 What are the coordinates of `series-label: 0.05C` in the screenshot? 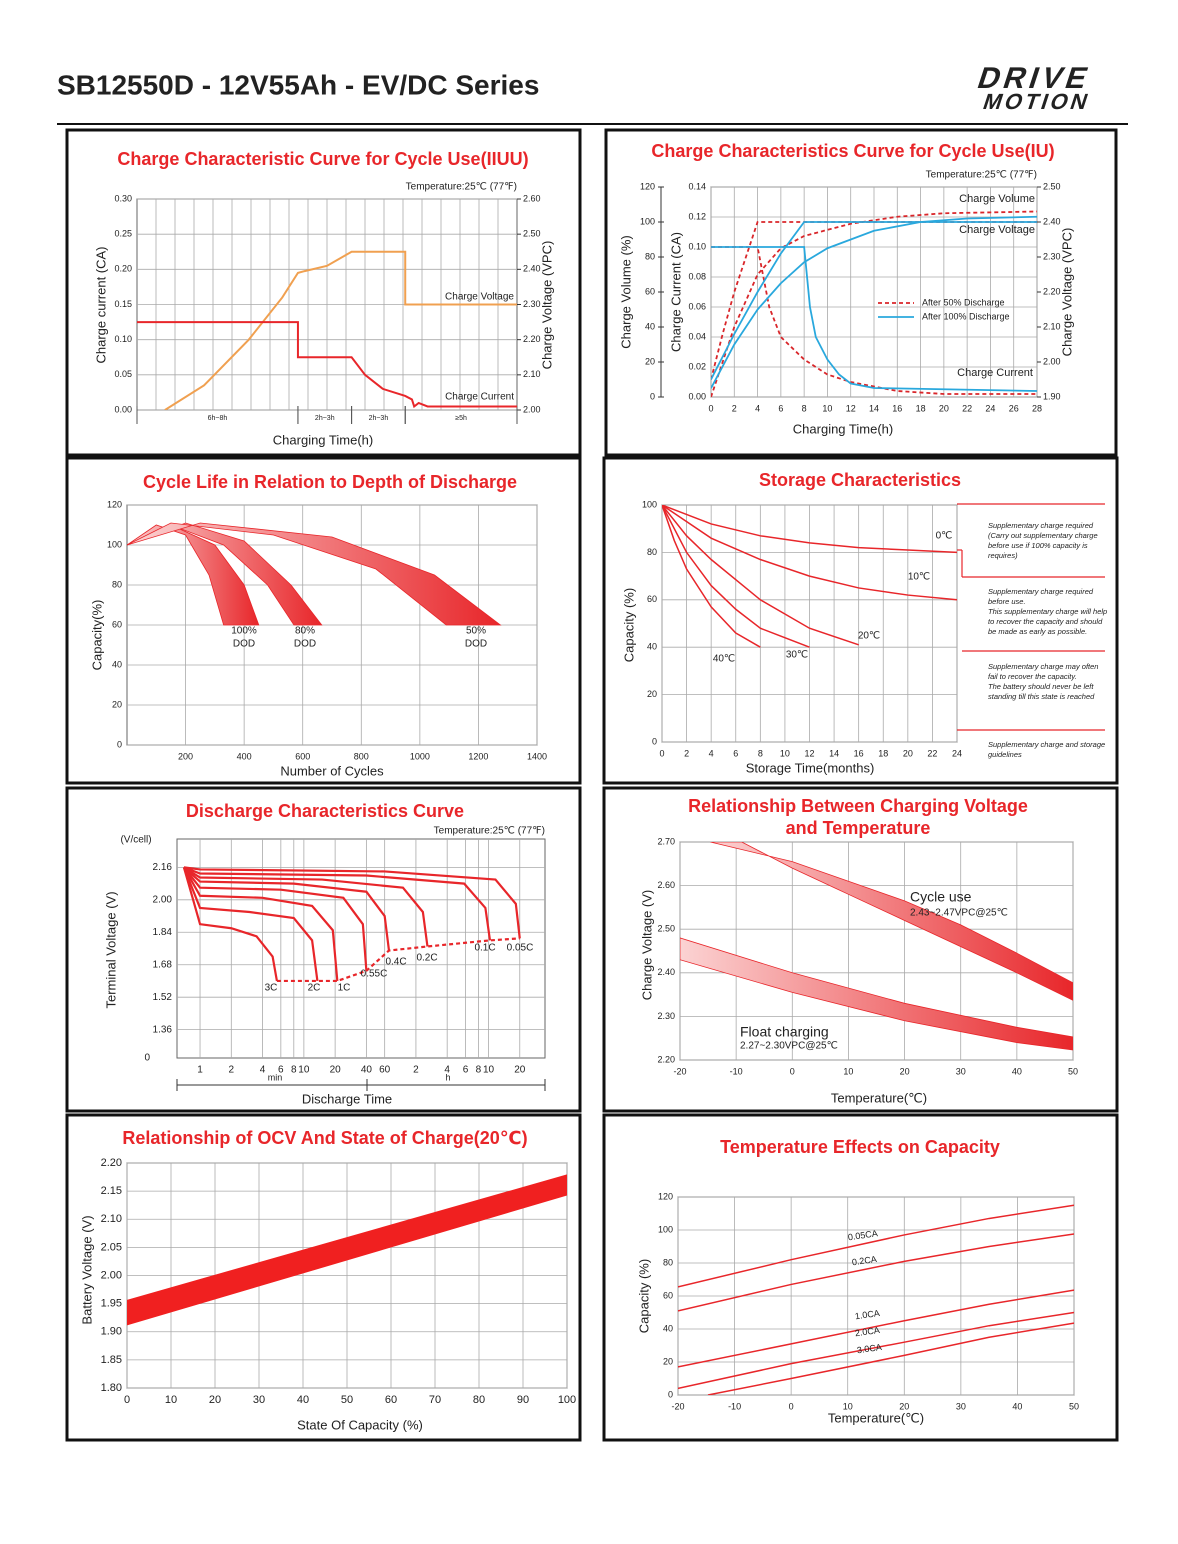 It's located at (520, 948).